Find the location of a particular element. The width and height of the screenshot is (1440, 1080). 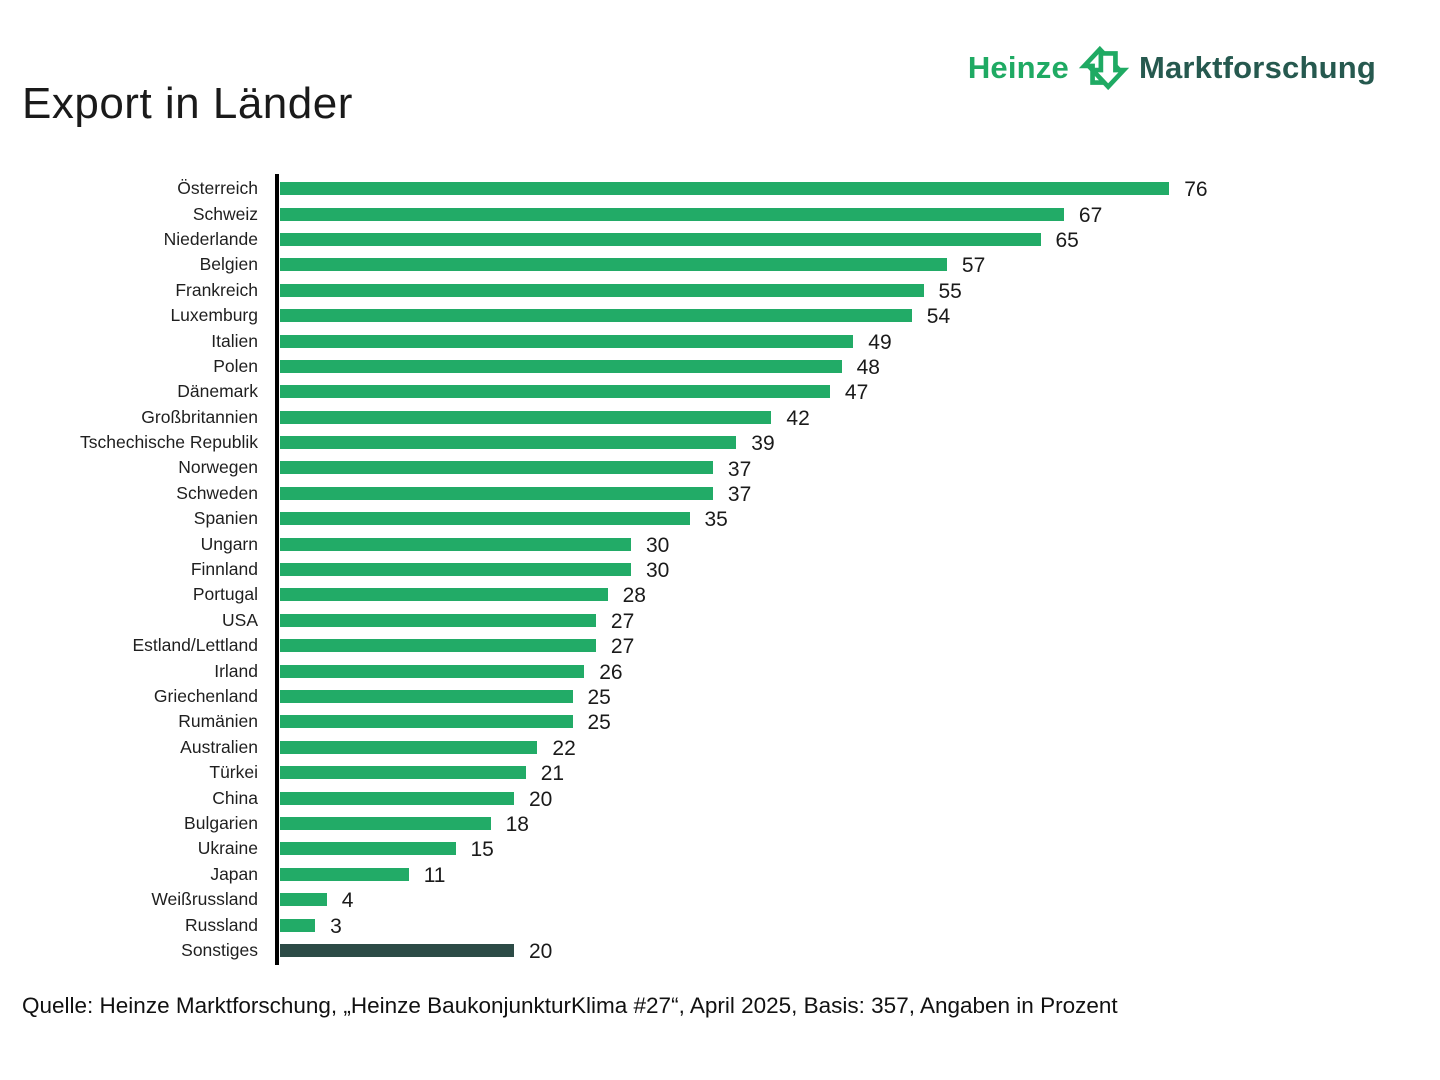

bar-row: Tschechische Republik 39 is located at coordinates (720, 442).